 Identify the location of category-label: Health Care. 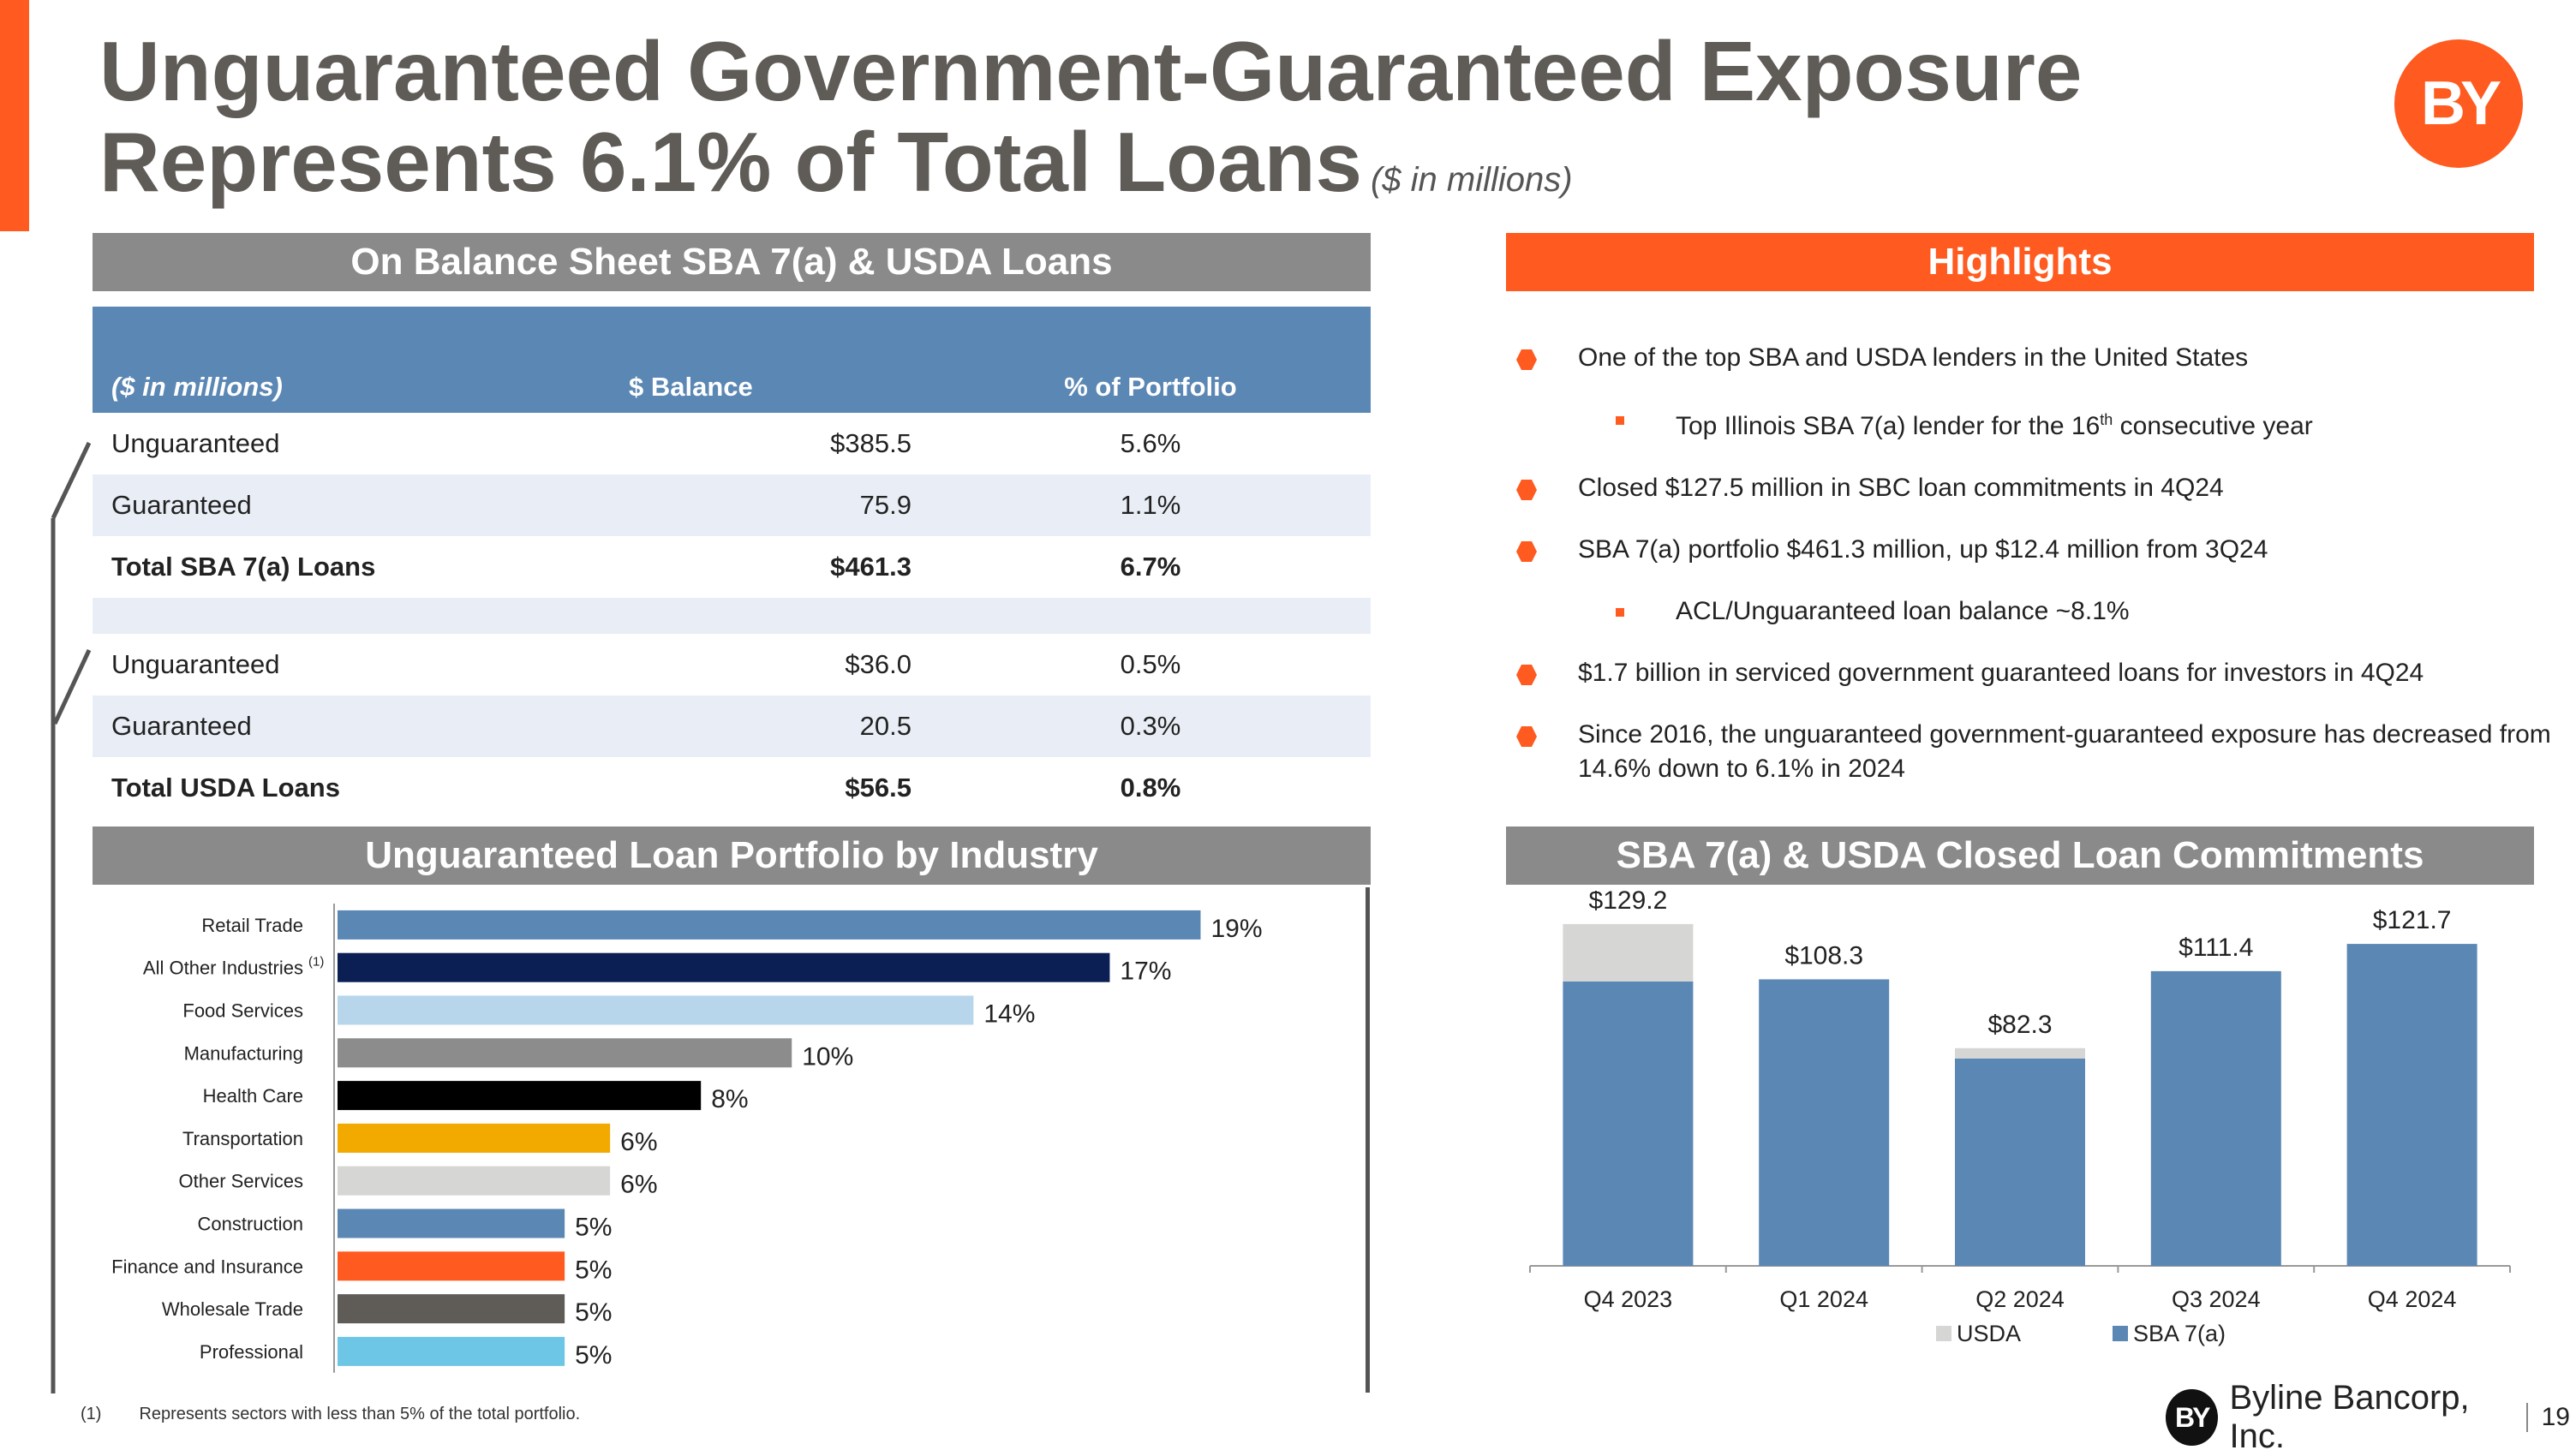
(253, 1096).